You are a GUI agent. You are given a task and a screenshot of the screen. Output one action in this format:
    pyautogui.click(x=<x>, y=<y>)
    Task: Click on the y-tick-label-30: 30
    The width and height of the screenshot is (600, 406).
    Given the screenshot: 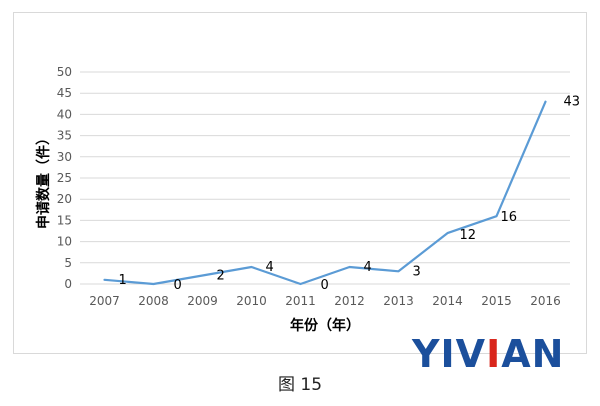 What is the action you would take?
    pyautogui.click(x=64, y=157)
    